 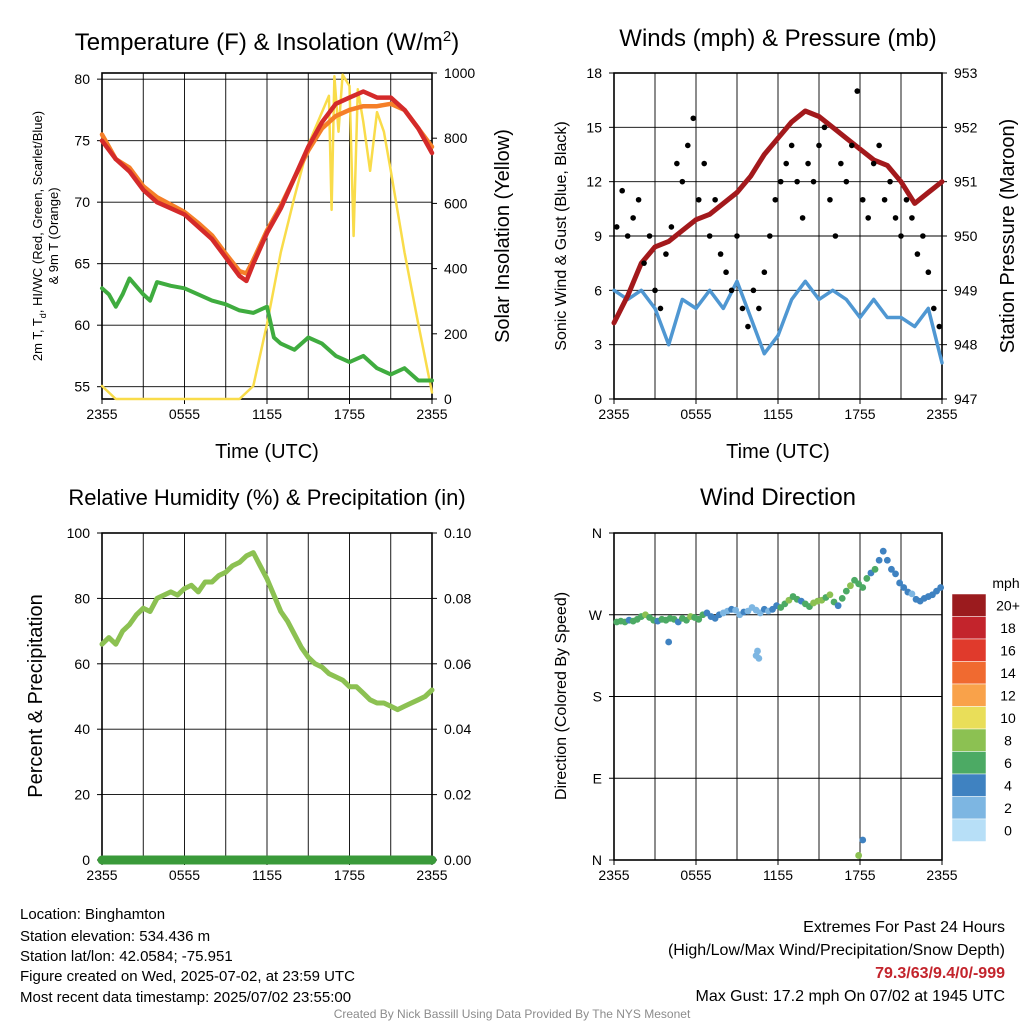 What do you see at coordinates (596, 615) in the screenshot?
I see `y-tick-label: W` at bounding box center [596, 615].